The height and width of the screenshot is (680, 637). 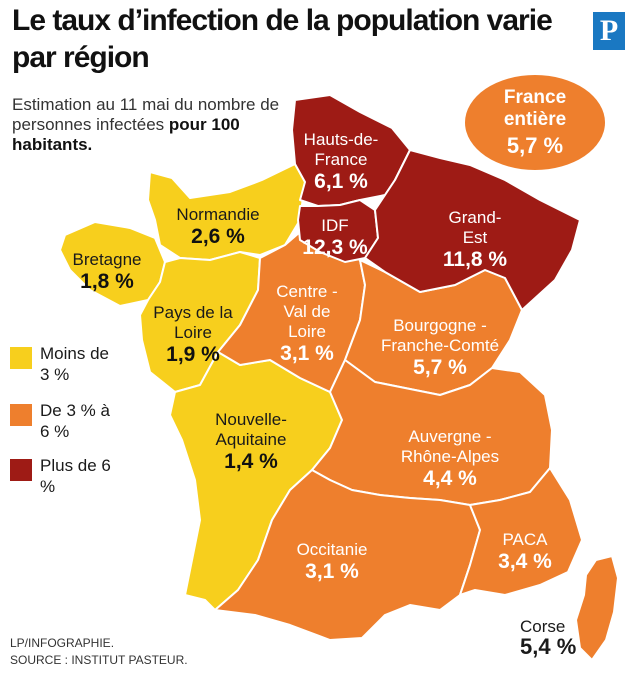 I want to click on region-value: 1,4 %, so click(x=251, y=461).